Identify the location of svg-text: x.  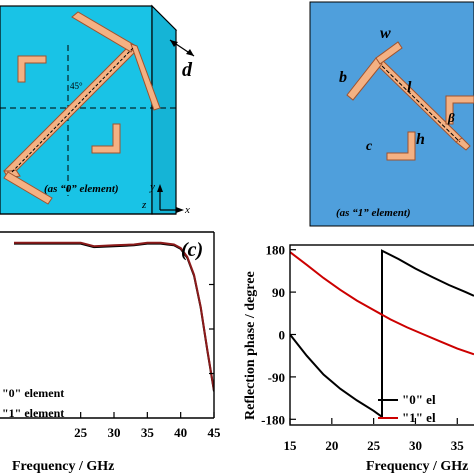
(187, 210).